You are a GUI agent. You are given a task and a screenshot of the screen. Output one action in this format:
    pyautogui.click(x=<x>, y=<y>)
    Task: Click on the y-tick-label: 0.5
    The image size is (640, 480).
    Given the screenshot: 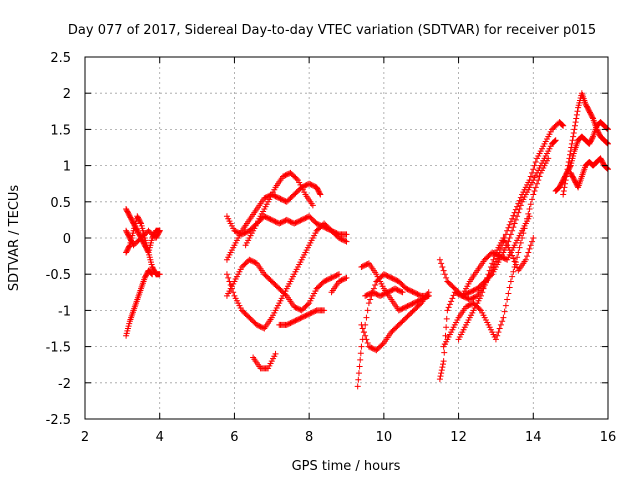 What is the action you would take?
    pyautogui.click(x=60, y=203)
    